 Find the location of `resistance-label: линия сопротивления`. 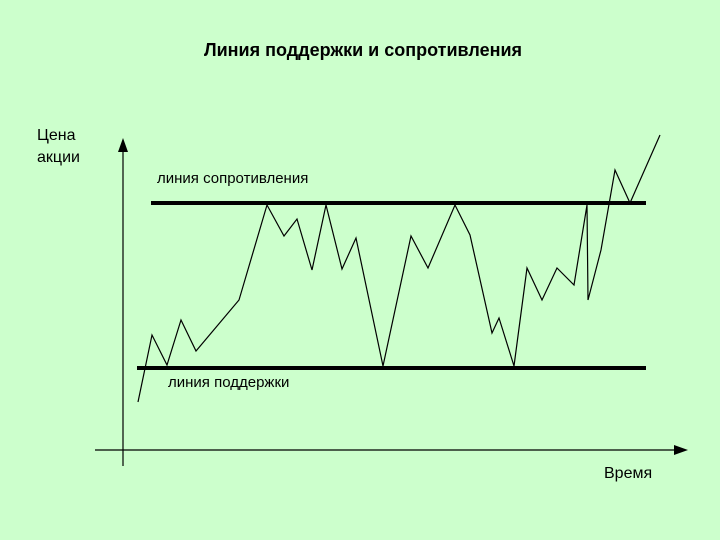

resistance-label: линия сопротивления is located at coordinates (232, 178).